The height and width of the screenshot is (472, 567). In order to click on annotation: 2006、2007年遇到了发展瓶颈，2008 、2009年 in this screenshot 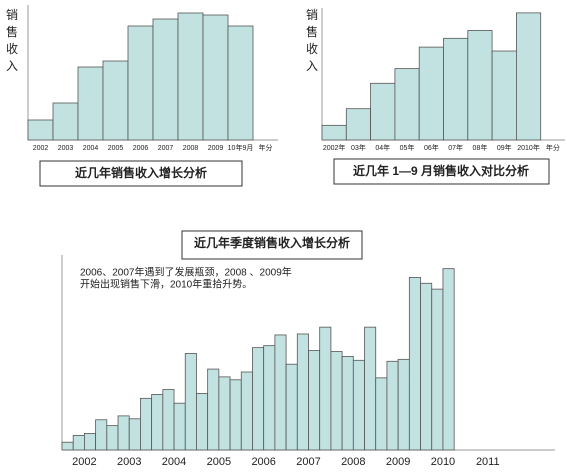, I will do `click(186, 272)`.